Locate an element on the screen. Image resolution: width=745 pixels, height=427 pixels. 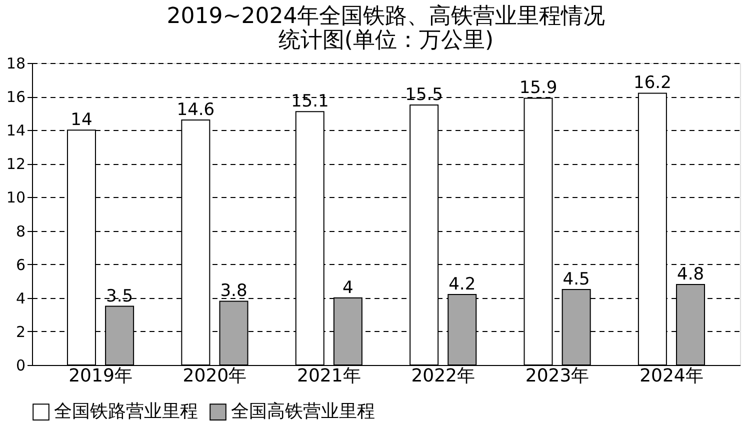
y-tick-label: 10 is located at coordinates (16, 197).